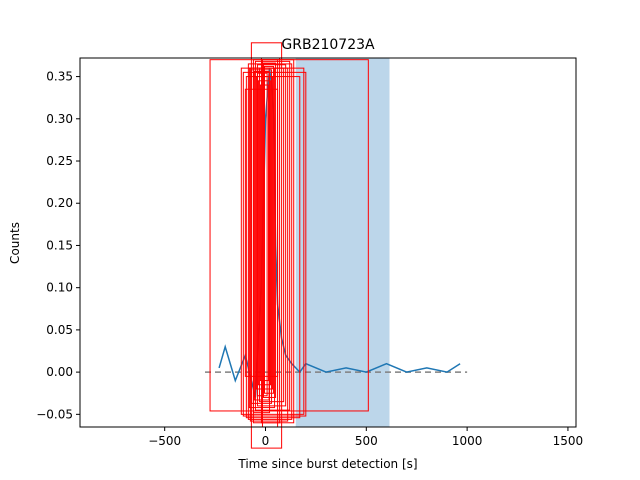 Image resolution: width=640 pixels, height=480 pixels. What do you see at coordinates (59, 161) in the screenshot?
I see `y-tick-label-6: 0.25` at bounding box center [59, 161].